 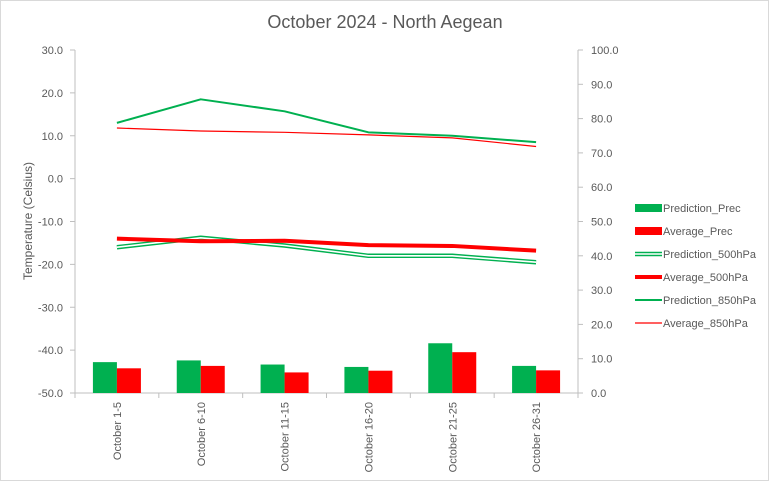 What do you see at coordinates (710, 255) in the screenshot?
I see `legend-prediction-500hpa-label: Prediction_500hPa` at bounding box center [710, 255].